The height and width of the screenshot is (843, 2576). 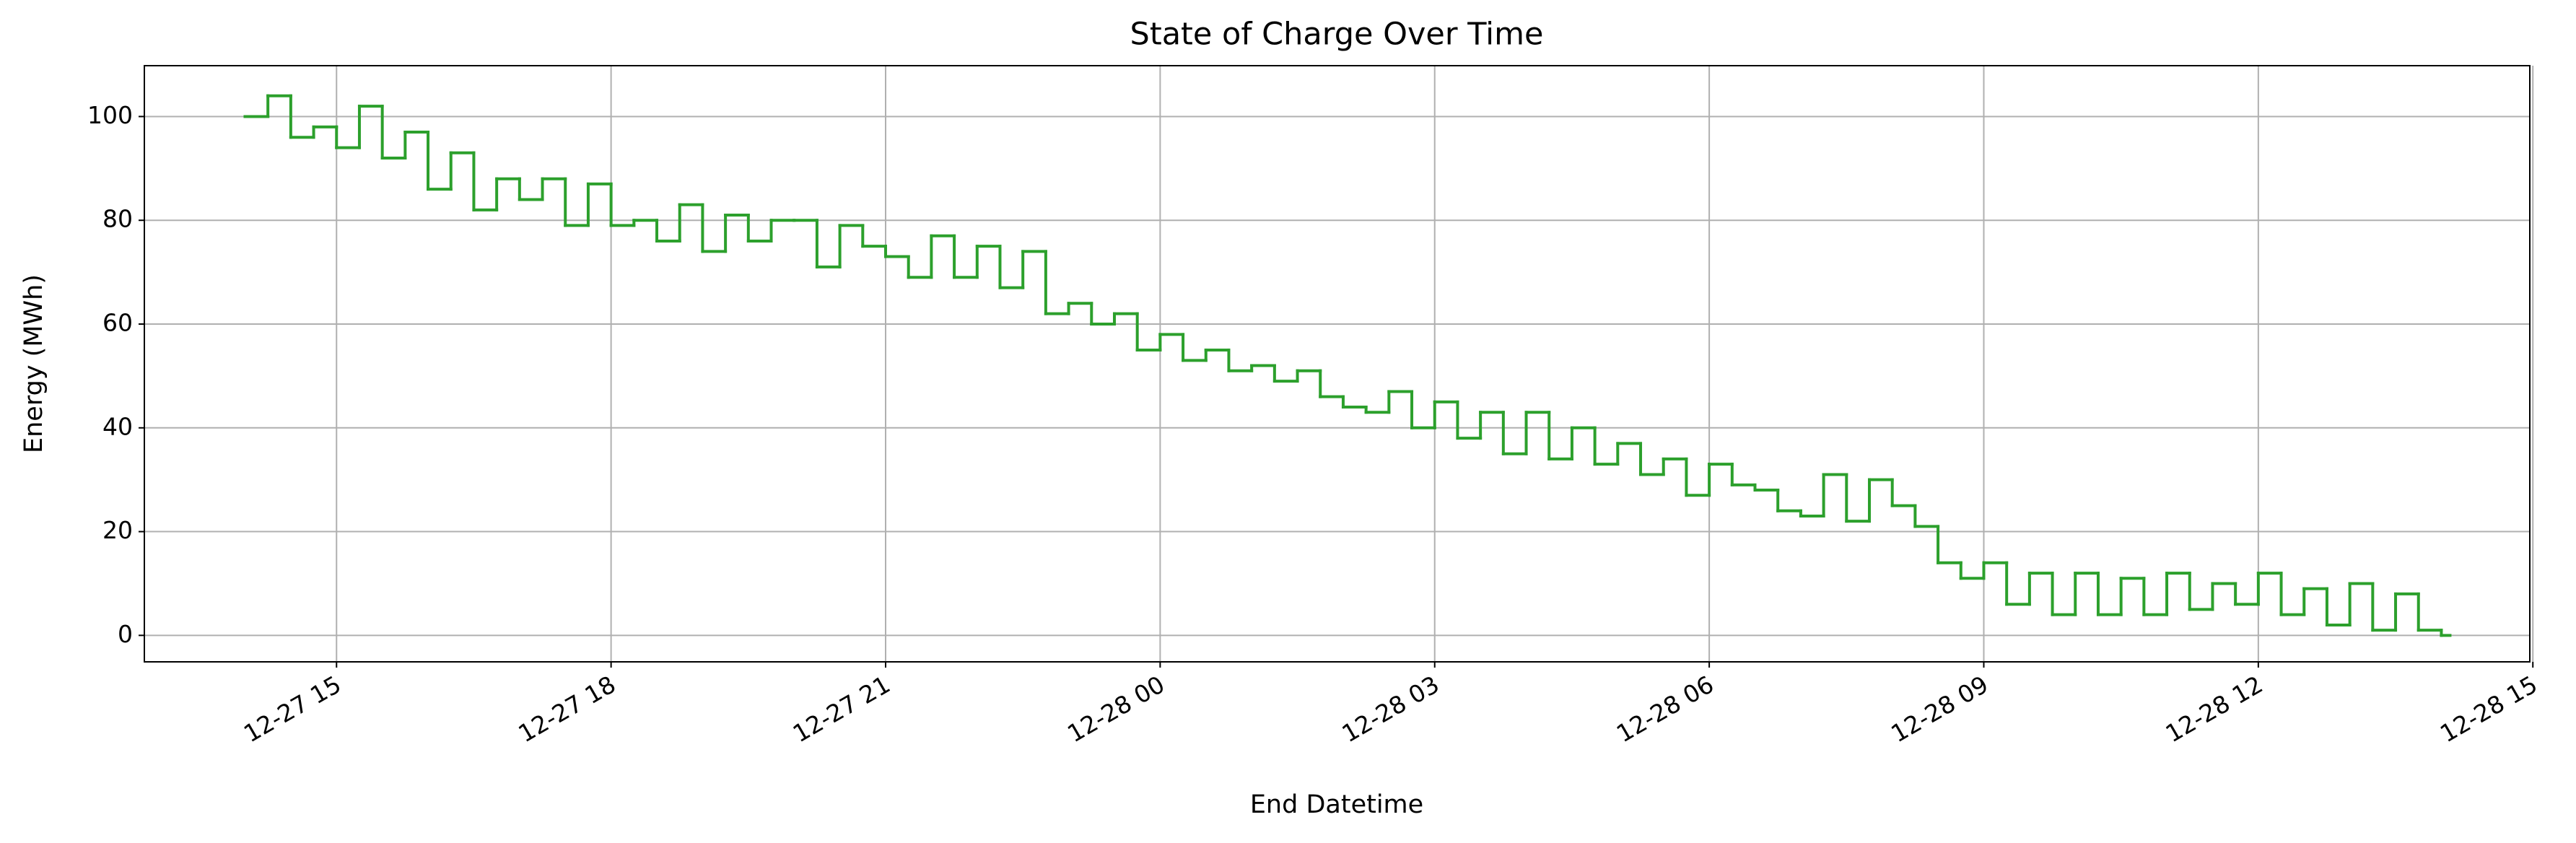 What do you see at coordinates (1665, 709) in the screenshot?
I see `x-tick-label: 12-28 06` at bounding box center [1665, 709].